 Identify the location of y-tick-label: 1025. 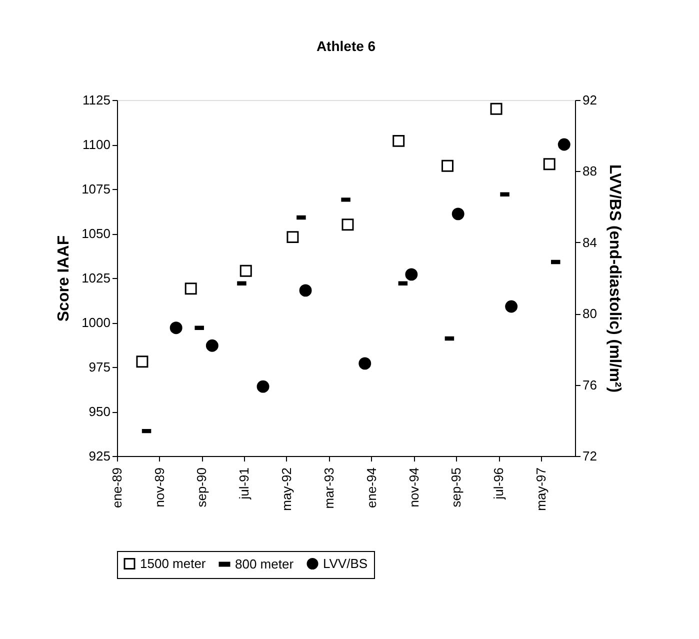
(96, 278).